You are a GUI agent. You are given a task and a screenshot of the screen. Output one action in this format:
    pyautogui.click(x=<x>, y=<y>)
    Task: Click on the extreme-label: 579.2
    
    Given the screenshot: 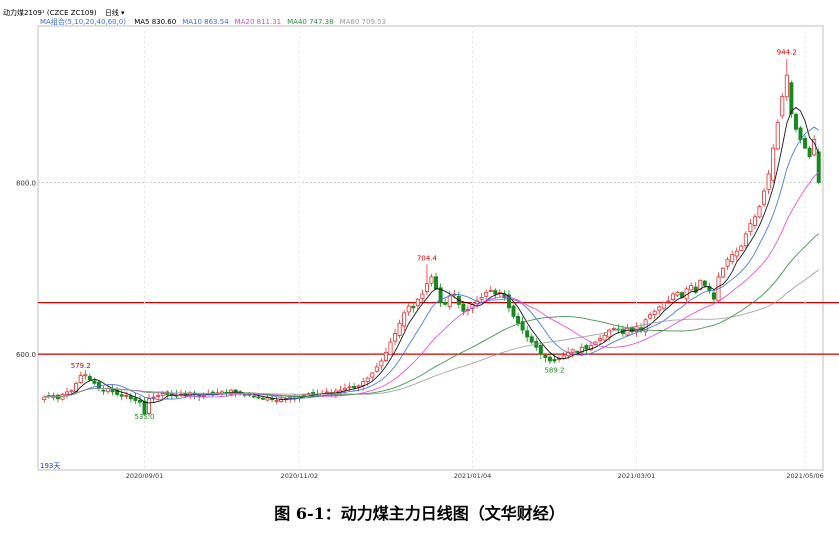 What is the action you would take?
    pyautogui.click(x=81, y=366)
    